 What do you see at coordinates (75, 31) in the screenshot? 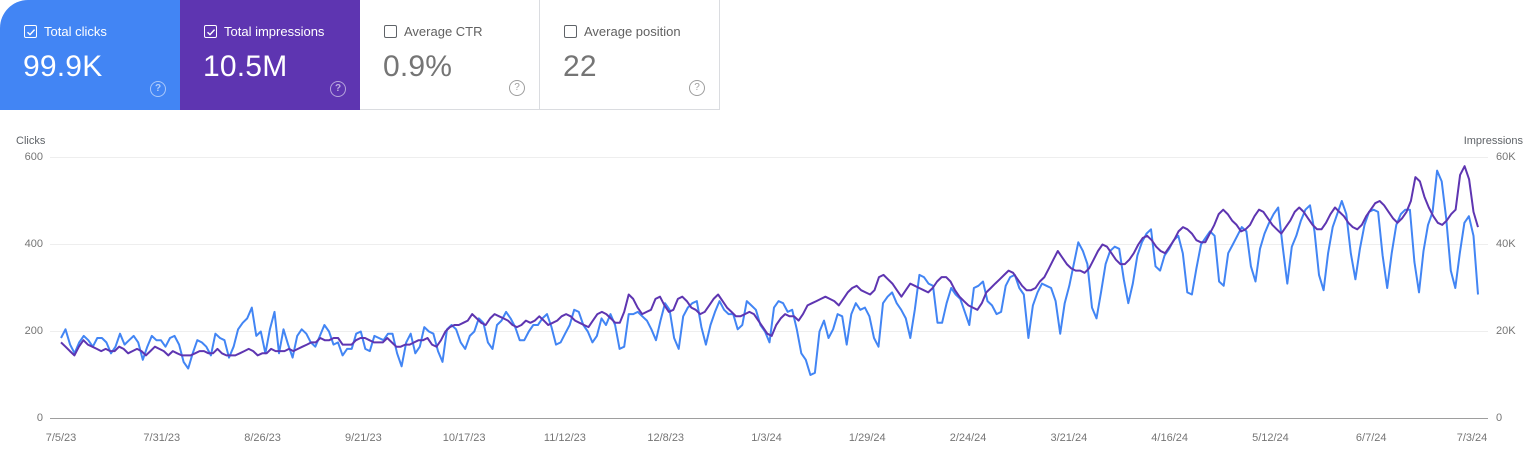
I see `card-label-text: Total clicks` at bounding box center [75, 31].